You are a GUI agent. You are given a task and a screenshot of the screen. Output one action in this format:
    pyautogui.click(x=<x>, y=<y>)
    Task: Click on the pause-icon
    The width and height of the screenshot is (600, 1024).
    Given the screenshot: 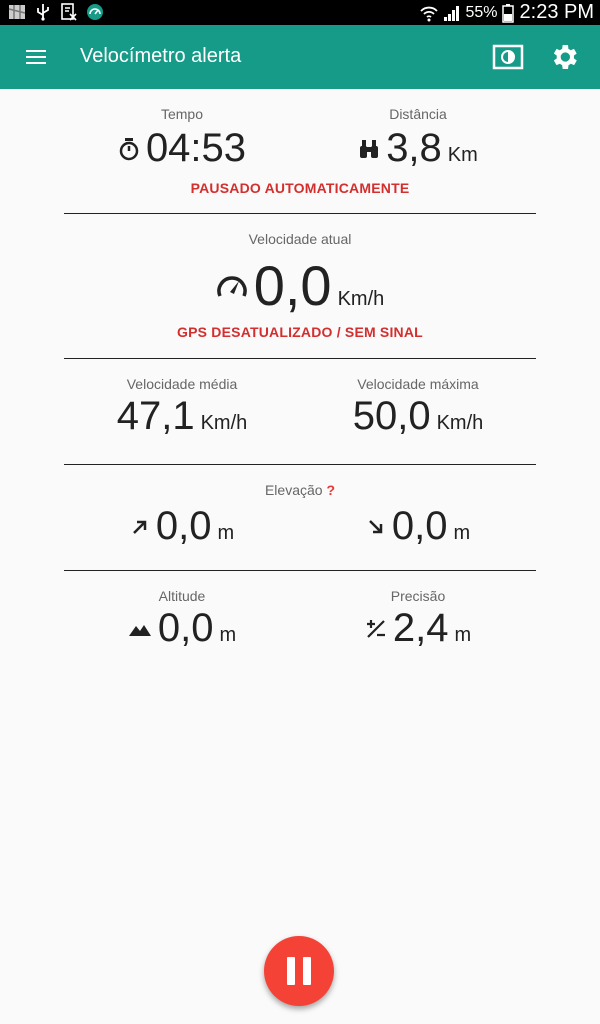 What is the action you would take?
    pyautogui.click(x=291, y=971)
    